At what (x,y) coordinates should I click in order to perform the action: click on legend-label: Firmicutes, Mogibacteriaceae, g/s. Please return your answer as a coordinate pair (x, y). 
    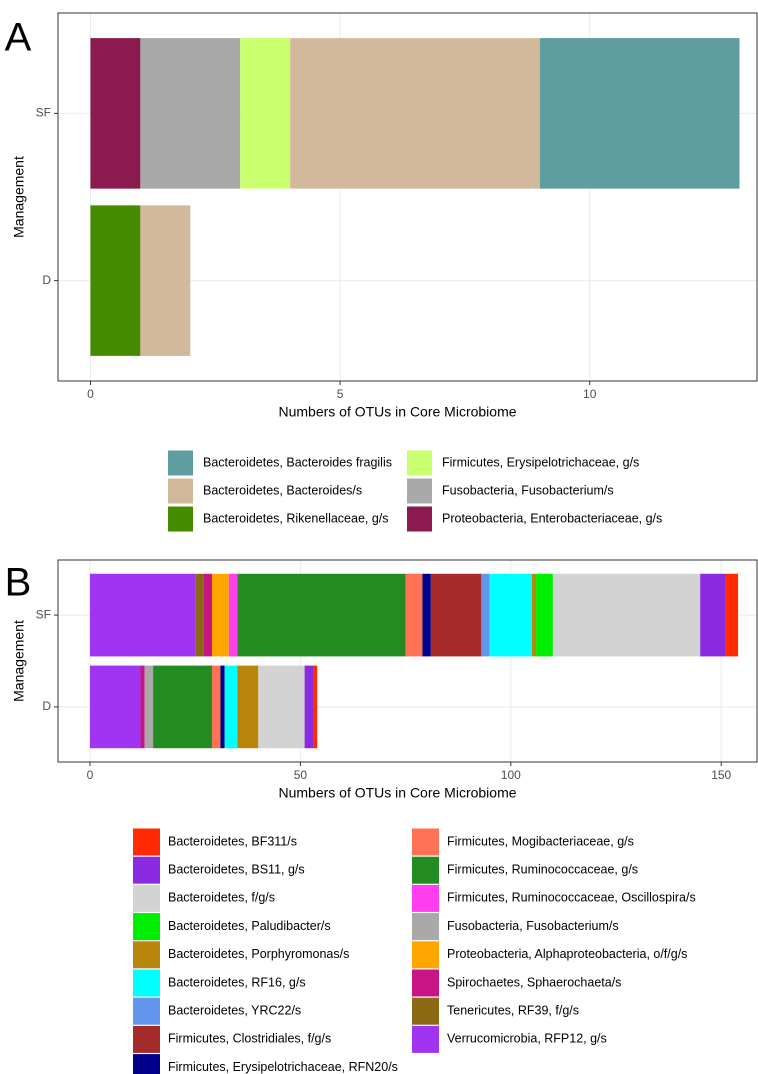
    Looking at the image, I should click on (540, 841).